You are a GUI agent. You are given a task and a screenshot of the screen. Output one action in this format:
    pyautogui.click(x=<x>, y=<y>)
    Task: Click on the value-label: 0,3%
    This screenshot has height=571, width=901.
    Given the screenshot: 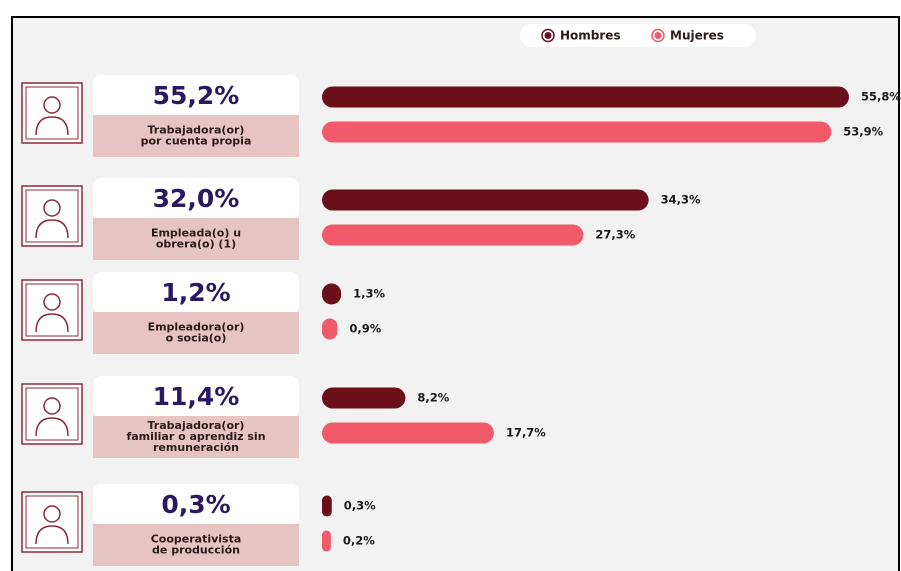 What is the action you would take?
    pyautogui.click(x=360, y=506)
    